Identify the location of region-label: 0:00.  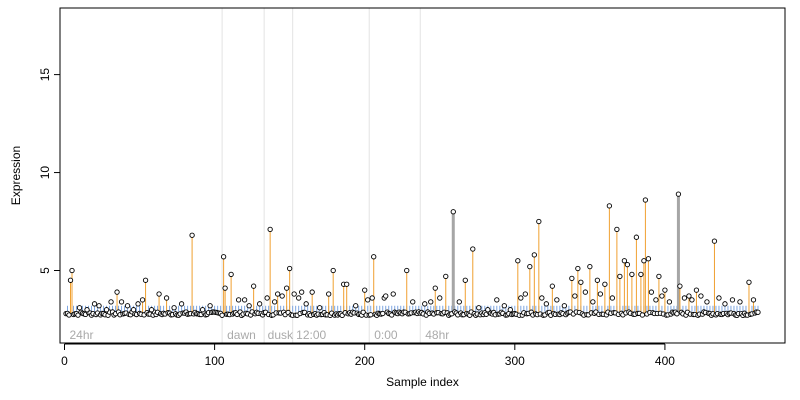
(386, 335).